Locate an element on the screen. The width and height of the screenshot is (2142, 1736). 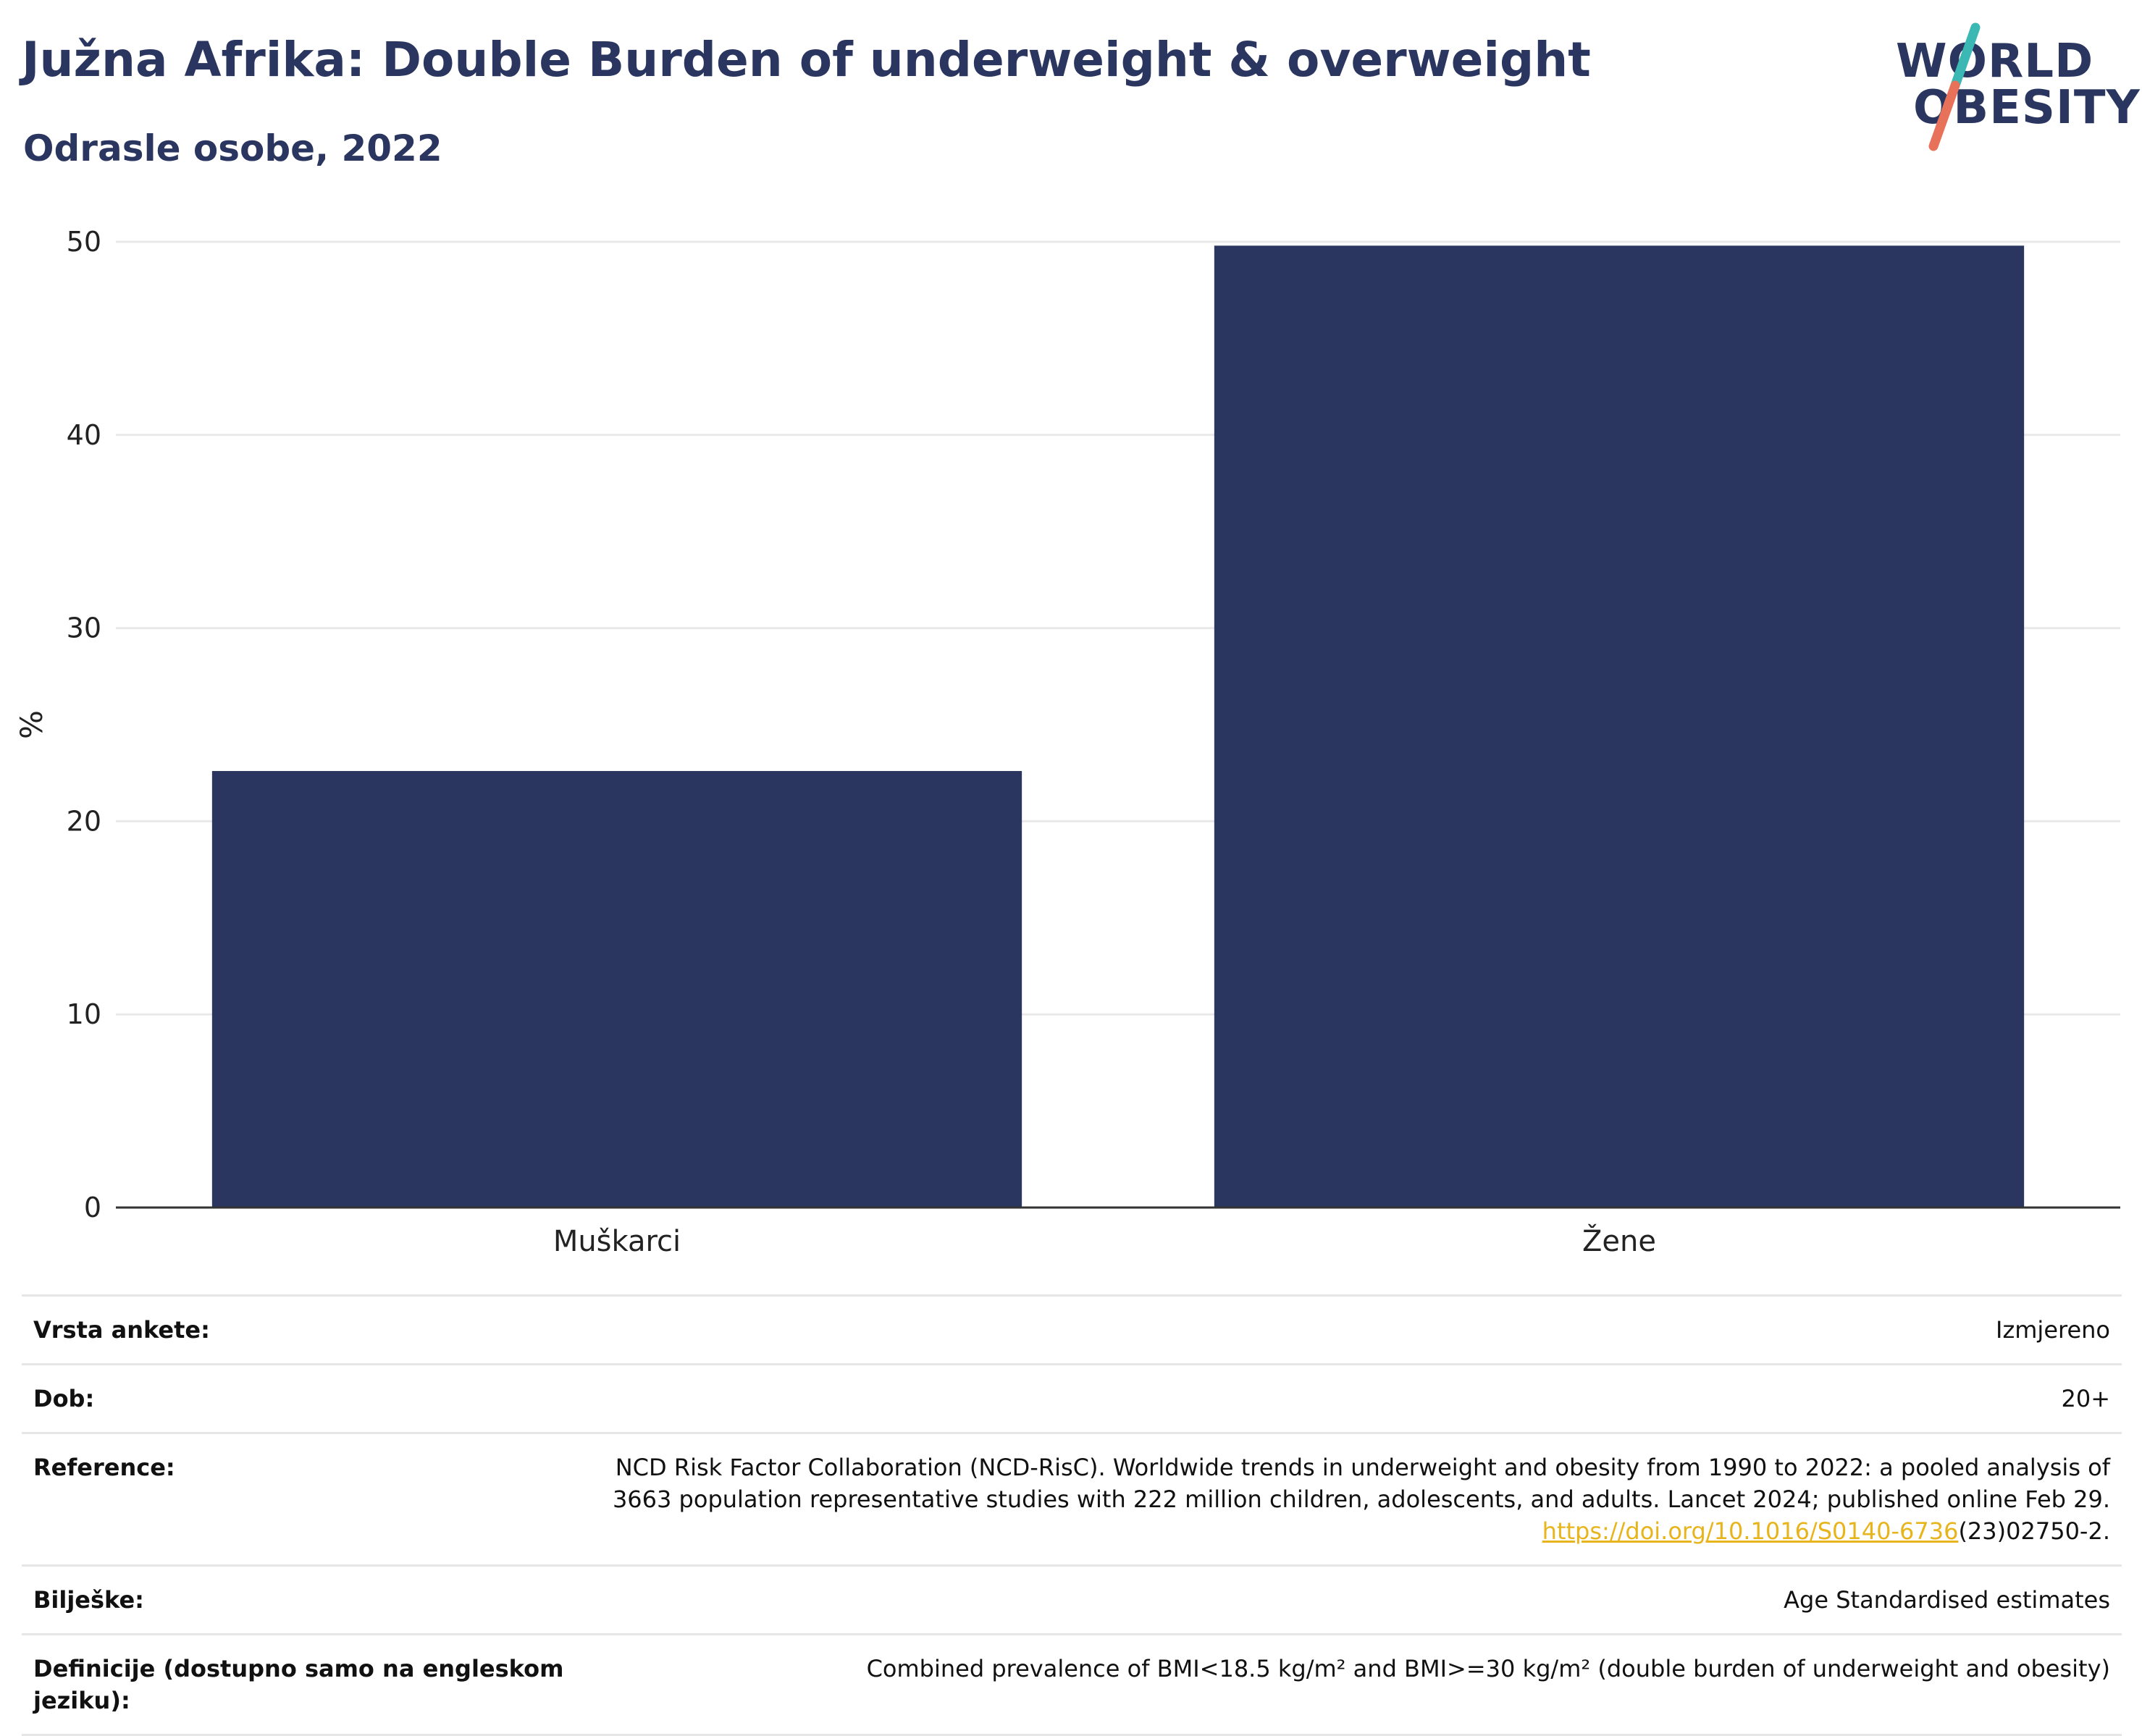
doi-link: https://doi.org/10.1016/S0140-6736 is located at coordinates (1750, 1531).